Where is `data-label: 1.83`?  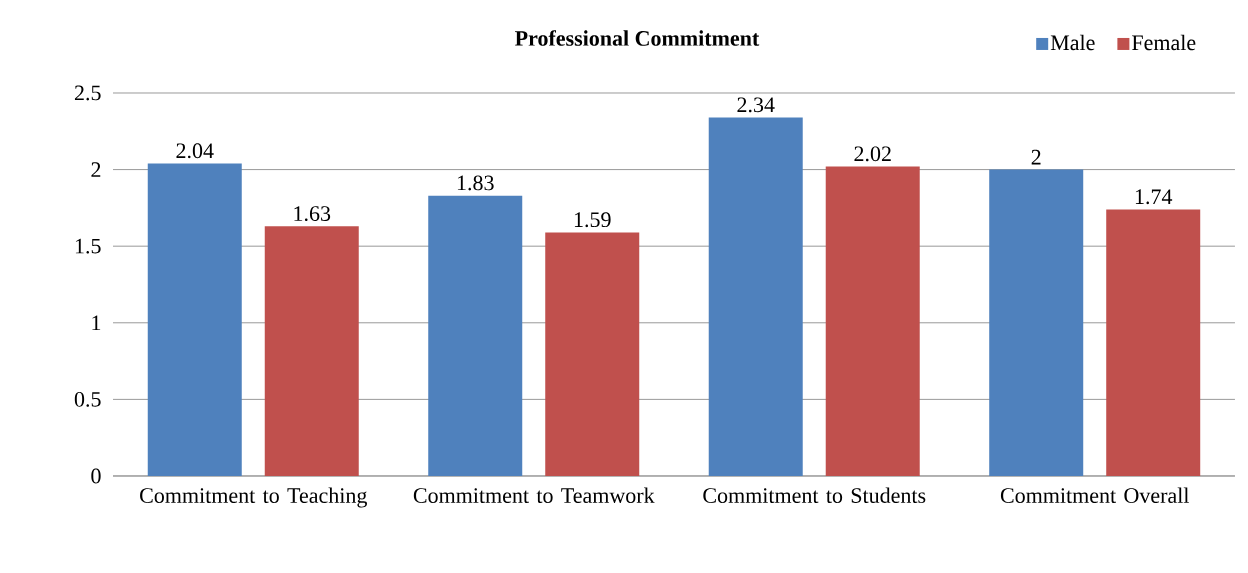 data-label: 1.83 is located at coordinates (475, 183).